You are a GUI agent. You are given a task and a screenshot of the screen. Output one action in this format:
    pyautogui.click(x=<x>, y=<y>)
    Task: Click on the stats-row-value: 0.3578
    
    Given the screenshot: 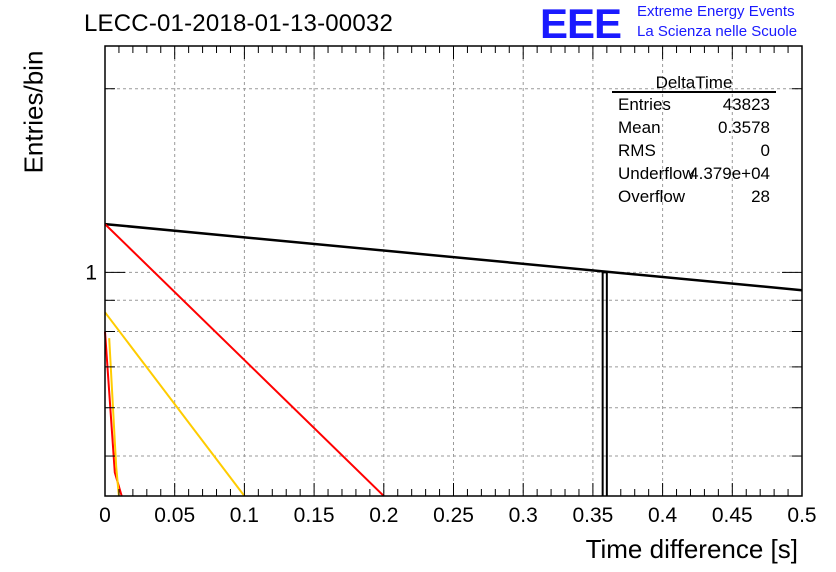 What is the action you would take?
    pyautogui.click(x=744, y=127)
    